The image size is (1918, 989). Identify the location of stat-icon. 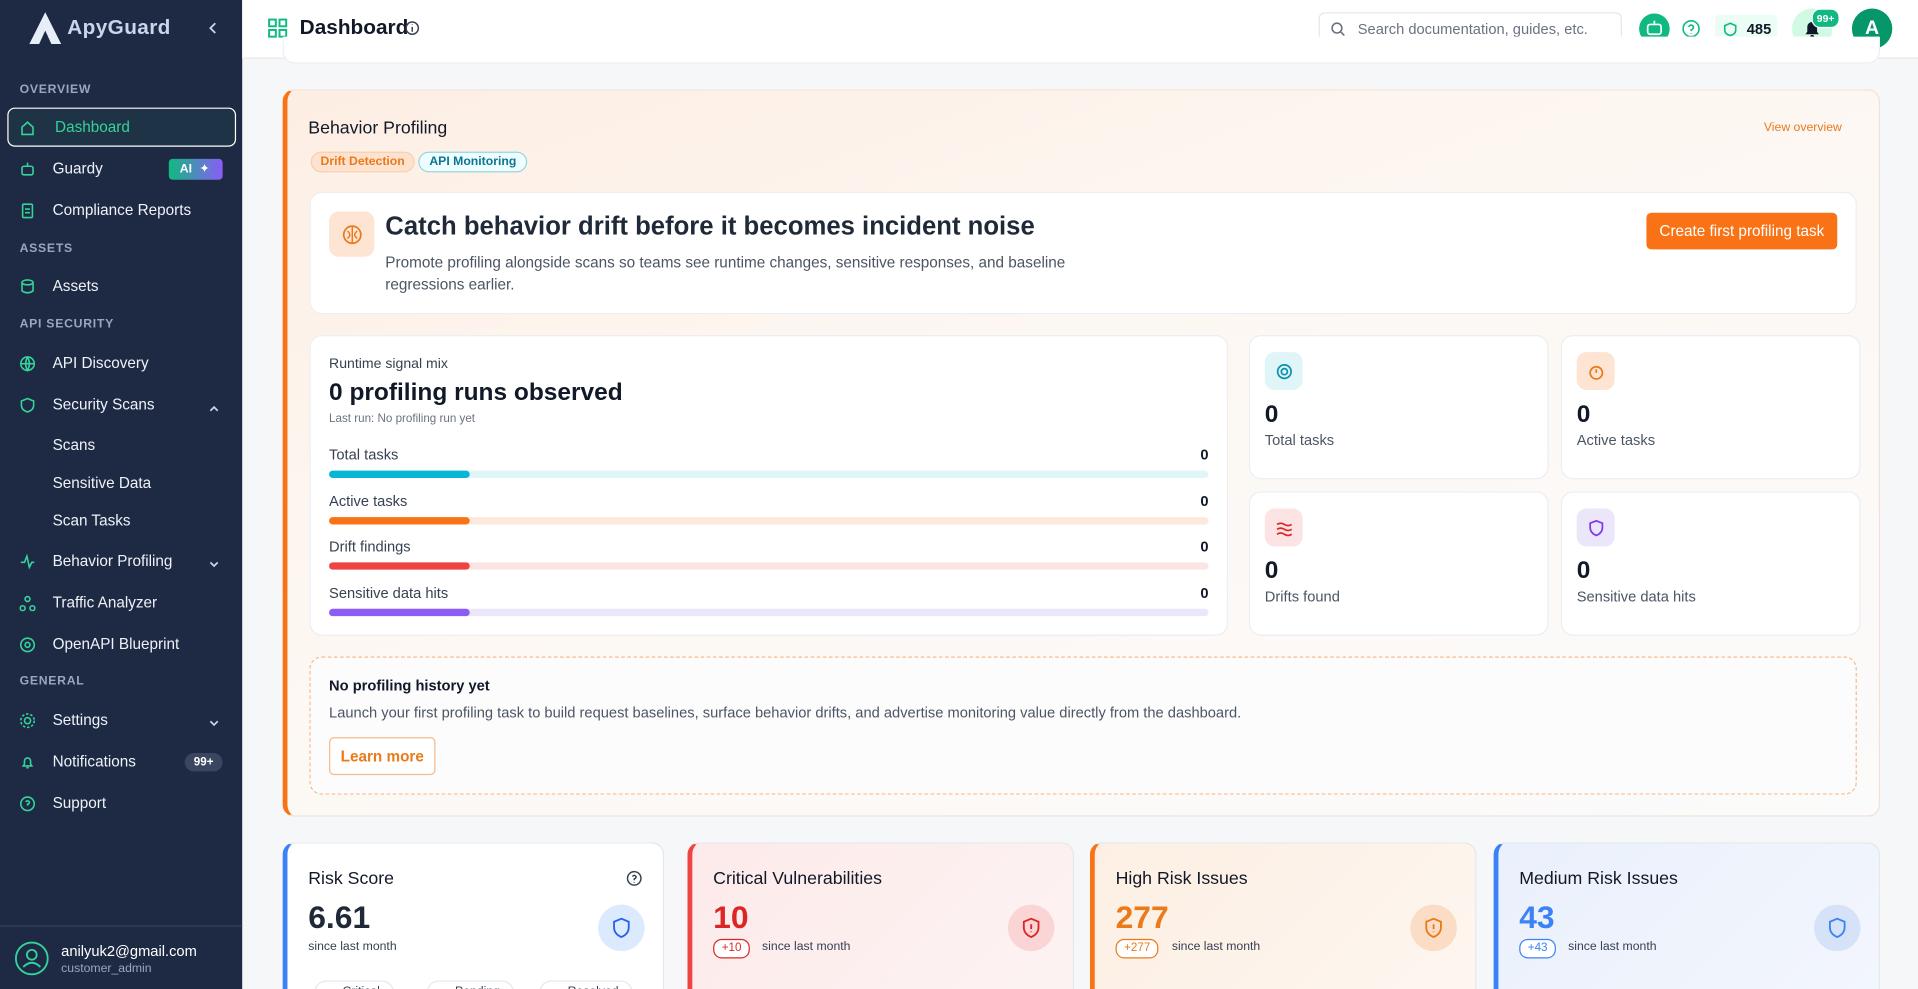
(1283, 371).